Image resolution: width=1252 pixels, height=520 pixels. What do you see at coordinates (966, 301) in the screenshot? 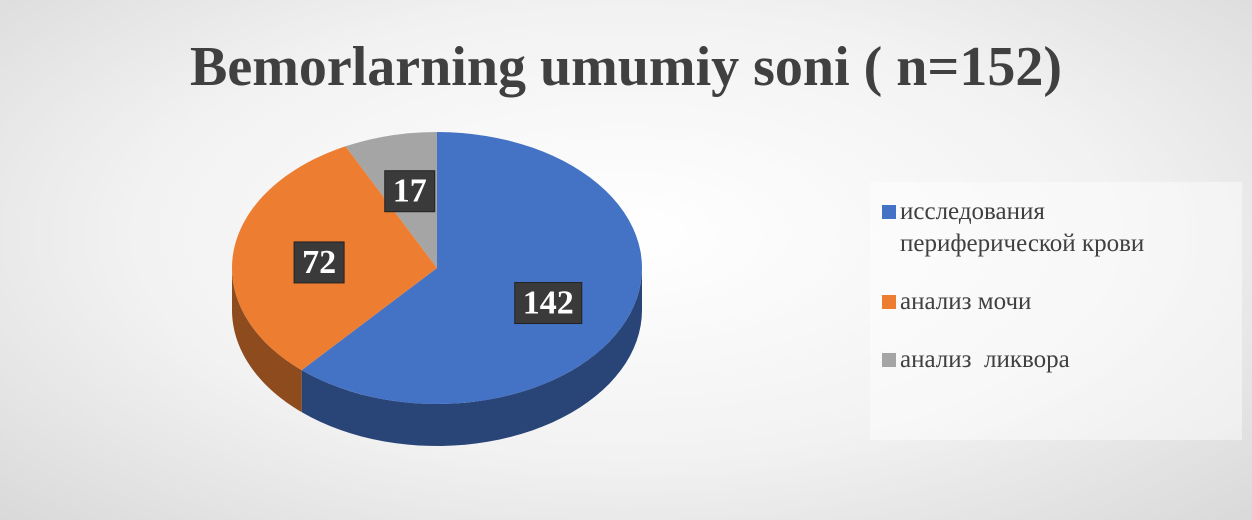
I see `legend-label: анализ мочи` at bounding box center [966, 301].